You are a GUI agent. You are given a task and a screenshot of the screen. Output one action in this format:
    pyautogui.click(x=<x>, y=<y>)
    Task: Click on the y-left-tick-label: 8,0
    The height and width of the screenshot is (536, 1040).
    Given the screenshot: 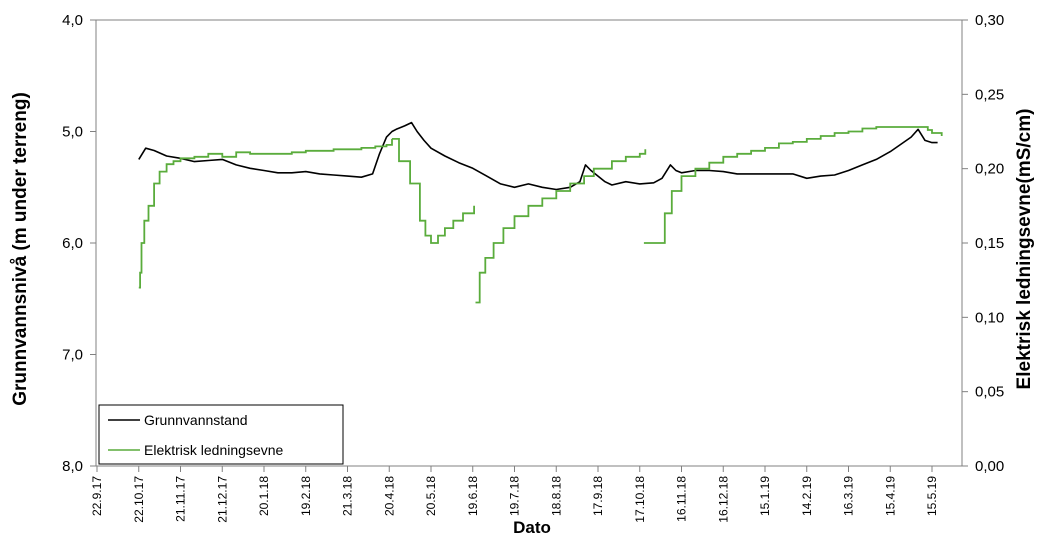 What is the action you would take?
    pyautogui.click(x=72, y=466)
    